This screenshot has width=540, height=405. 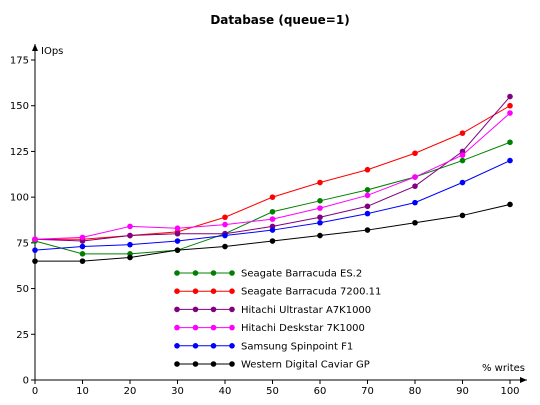 What do you see at coordinates (509, 391) in the screenshot?
I see `x-tick-label: 100` at bounding box center [509, 391].